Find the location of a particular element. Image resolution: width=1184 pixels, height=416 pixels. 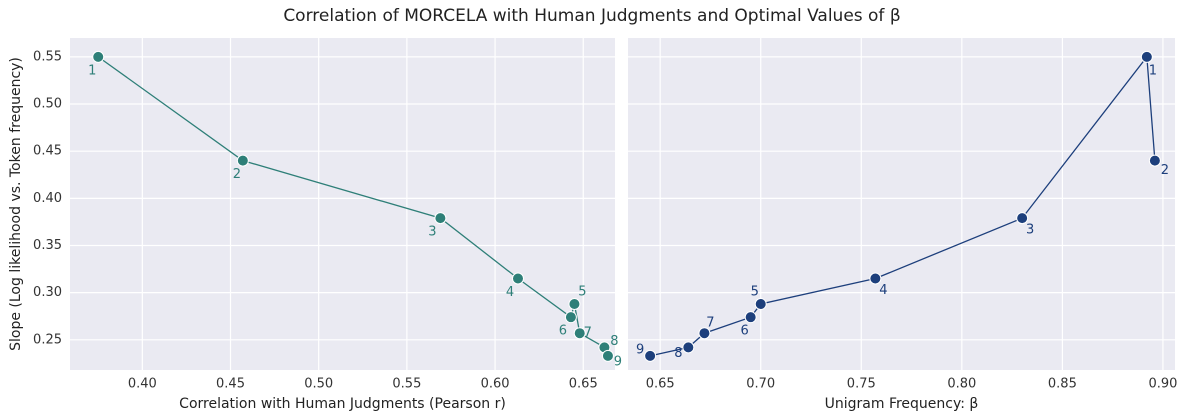

y-tick-label: 0.50 is located at coordinates (47, 104).